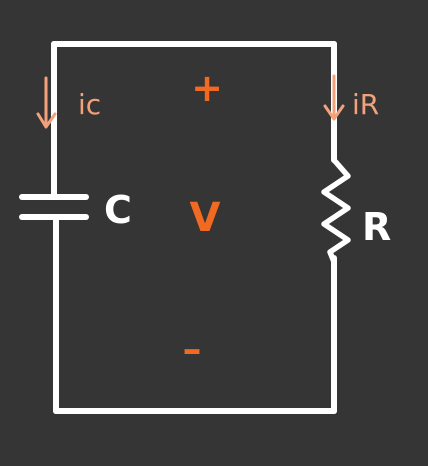 The width and height of the screenshot is (428, 466). Describe the element at coordinates (192, 349) in the screenshot. I see `voltage-minus-sign: –` at that location.